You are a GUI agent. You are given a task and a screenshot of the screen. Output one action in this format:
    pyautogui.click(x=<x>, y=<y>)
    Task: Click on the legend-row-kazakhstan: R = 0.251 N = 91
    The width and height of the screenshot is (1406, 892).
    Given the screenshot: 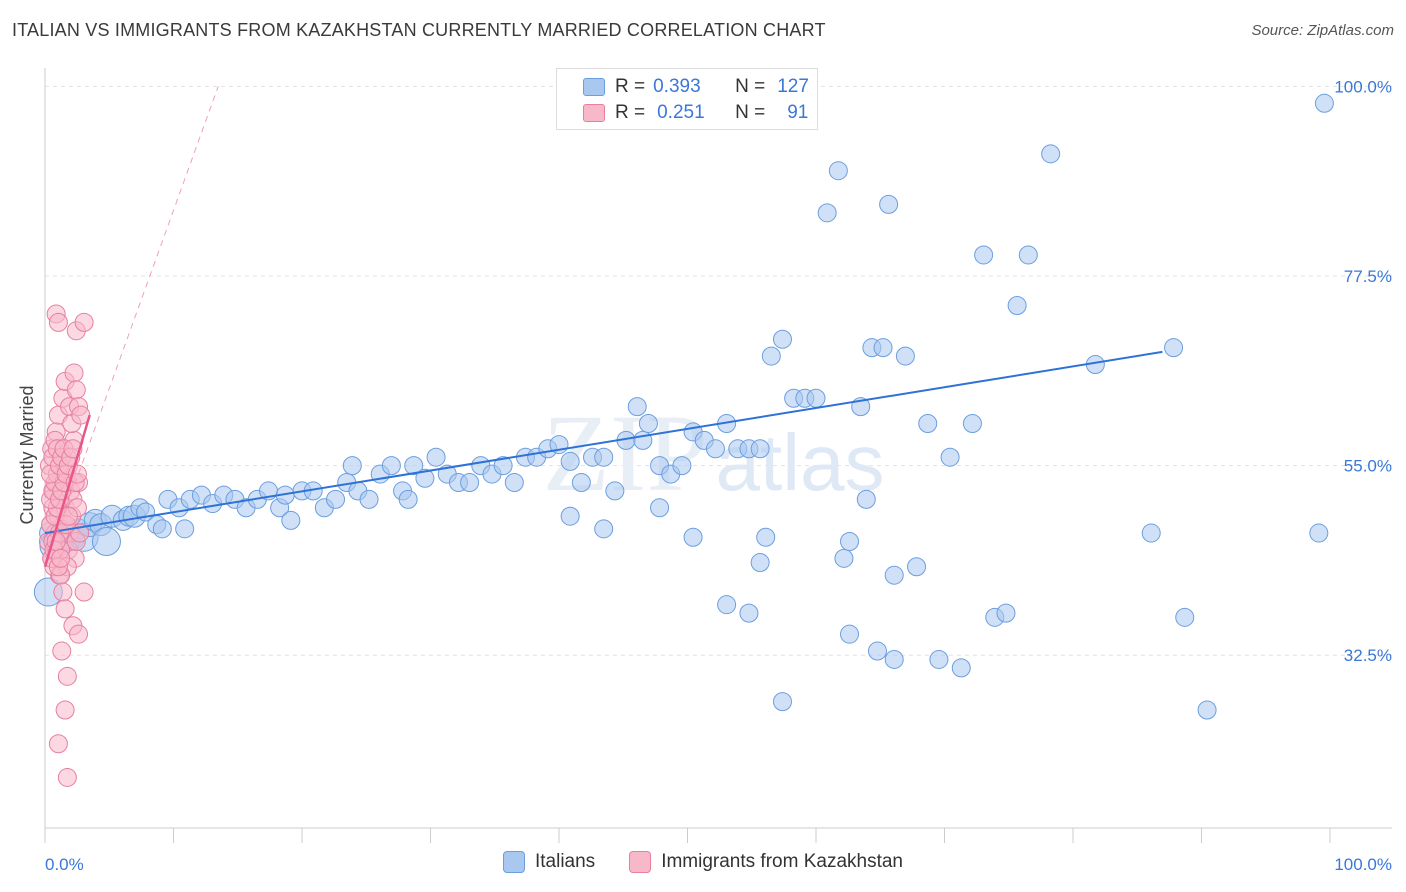 What is the action you would take?
    pyautogui.click(x=695, y=113)
    